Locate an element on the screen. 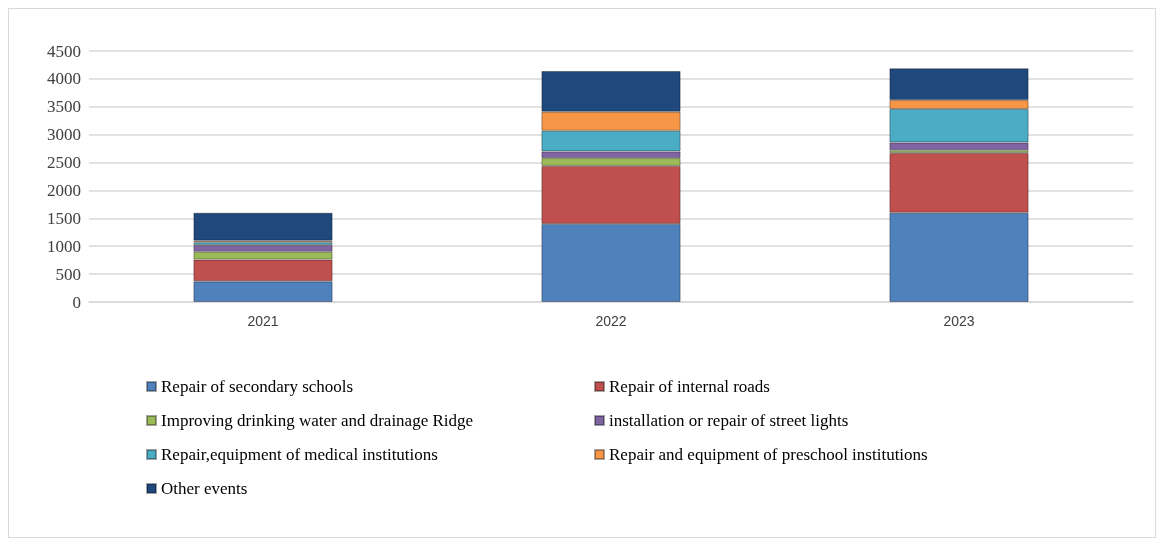  y-tick-label: 0 is located at coordinates (76, 302).